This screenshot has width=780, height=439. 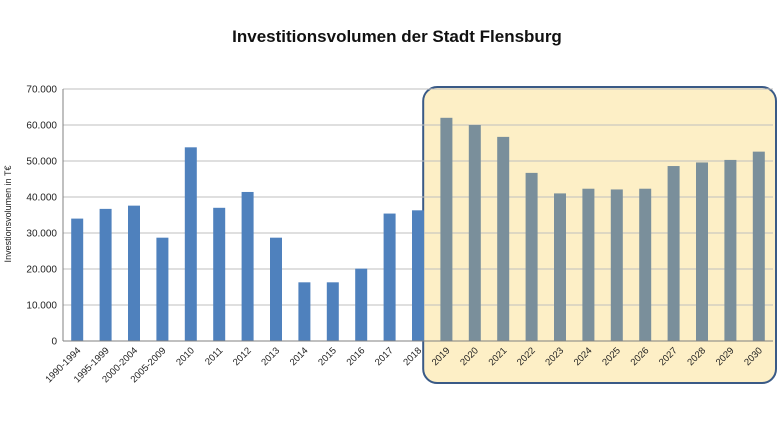 I want to click on y-tick-label: 50.000, so click(x=41, y=162).